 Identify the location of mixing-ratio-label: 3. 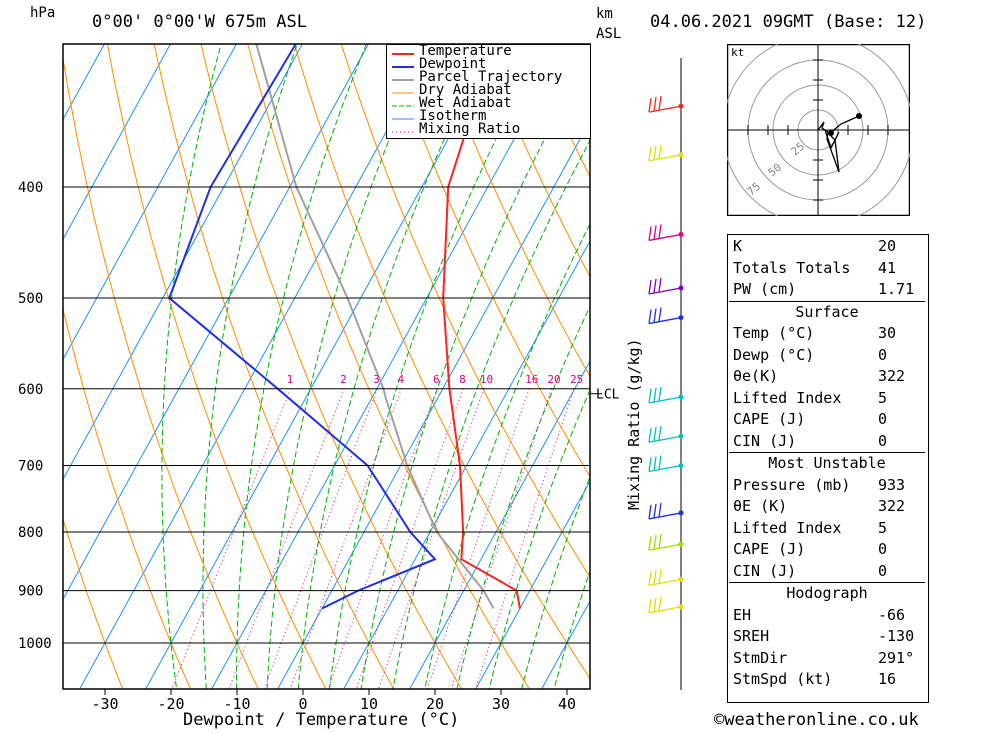
(376, 379).